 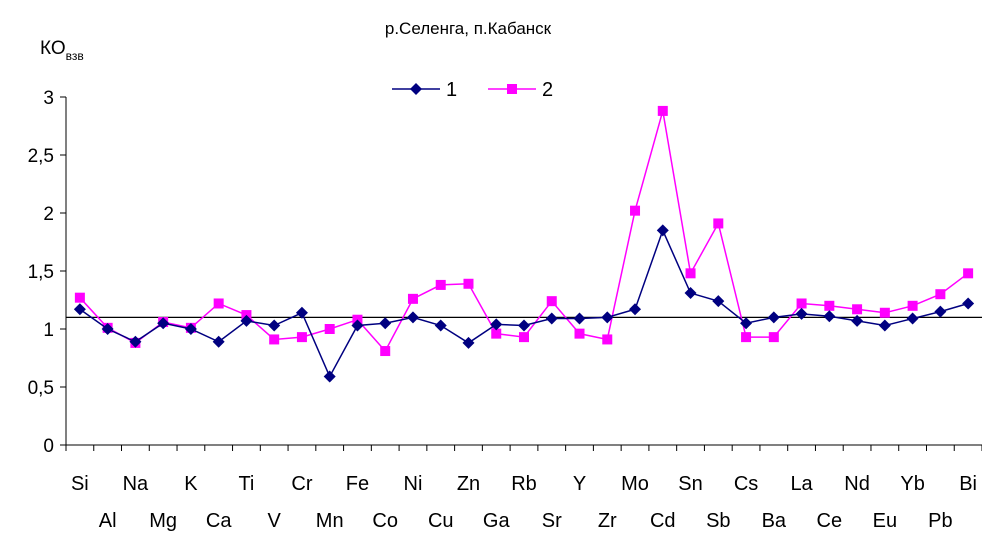 What do you see at coordinates (53, 48) in the screenshot?
I see `y-axis-label-main: КО` at bounding box center [53, 48].